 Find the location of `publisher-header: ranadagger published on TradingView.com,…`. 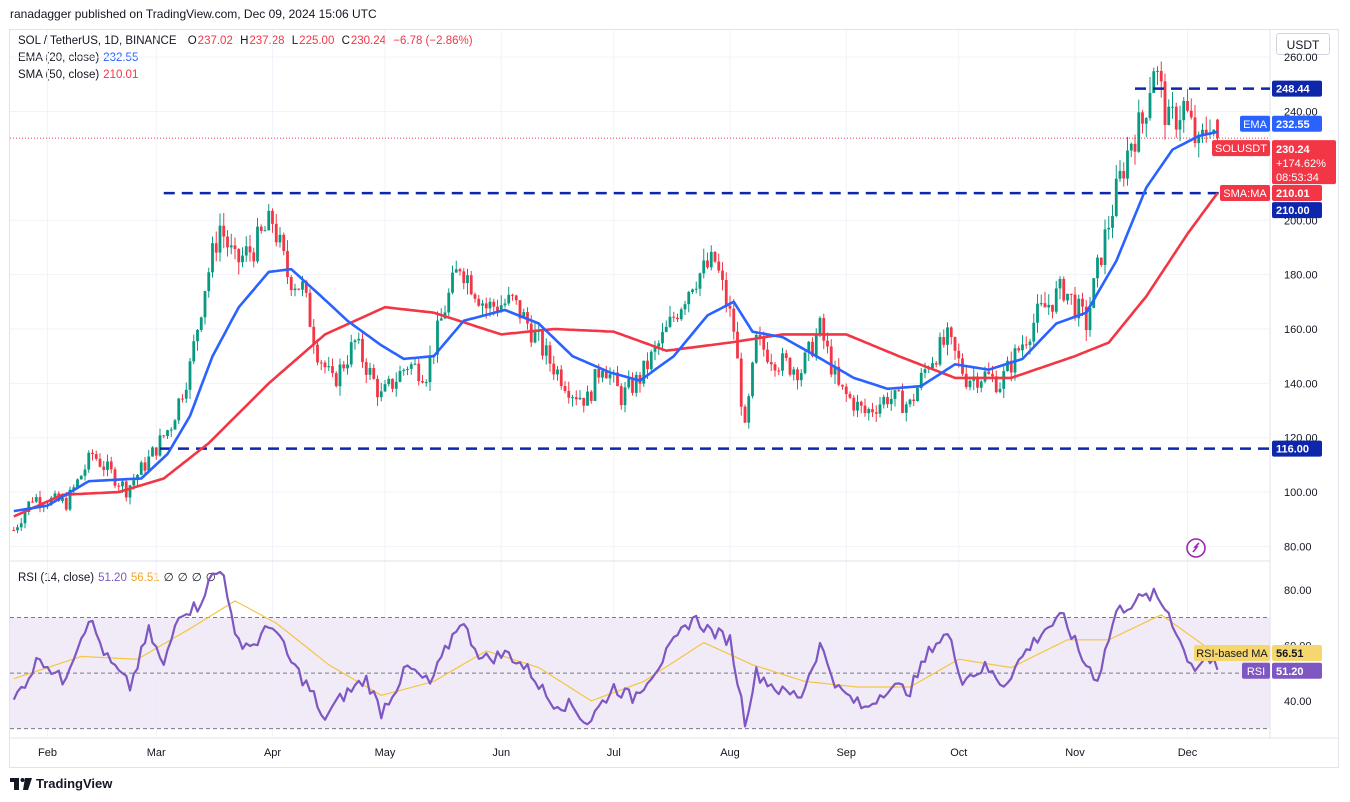

publisher-header: ranadagger published on TradingView.com,… is located at coordinates (193, 14).